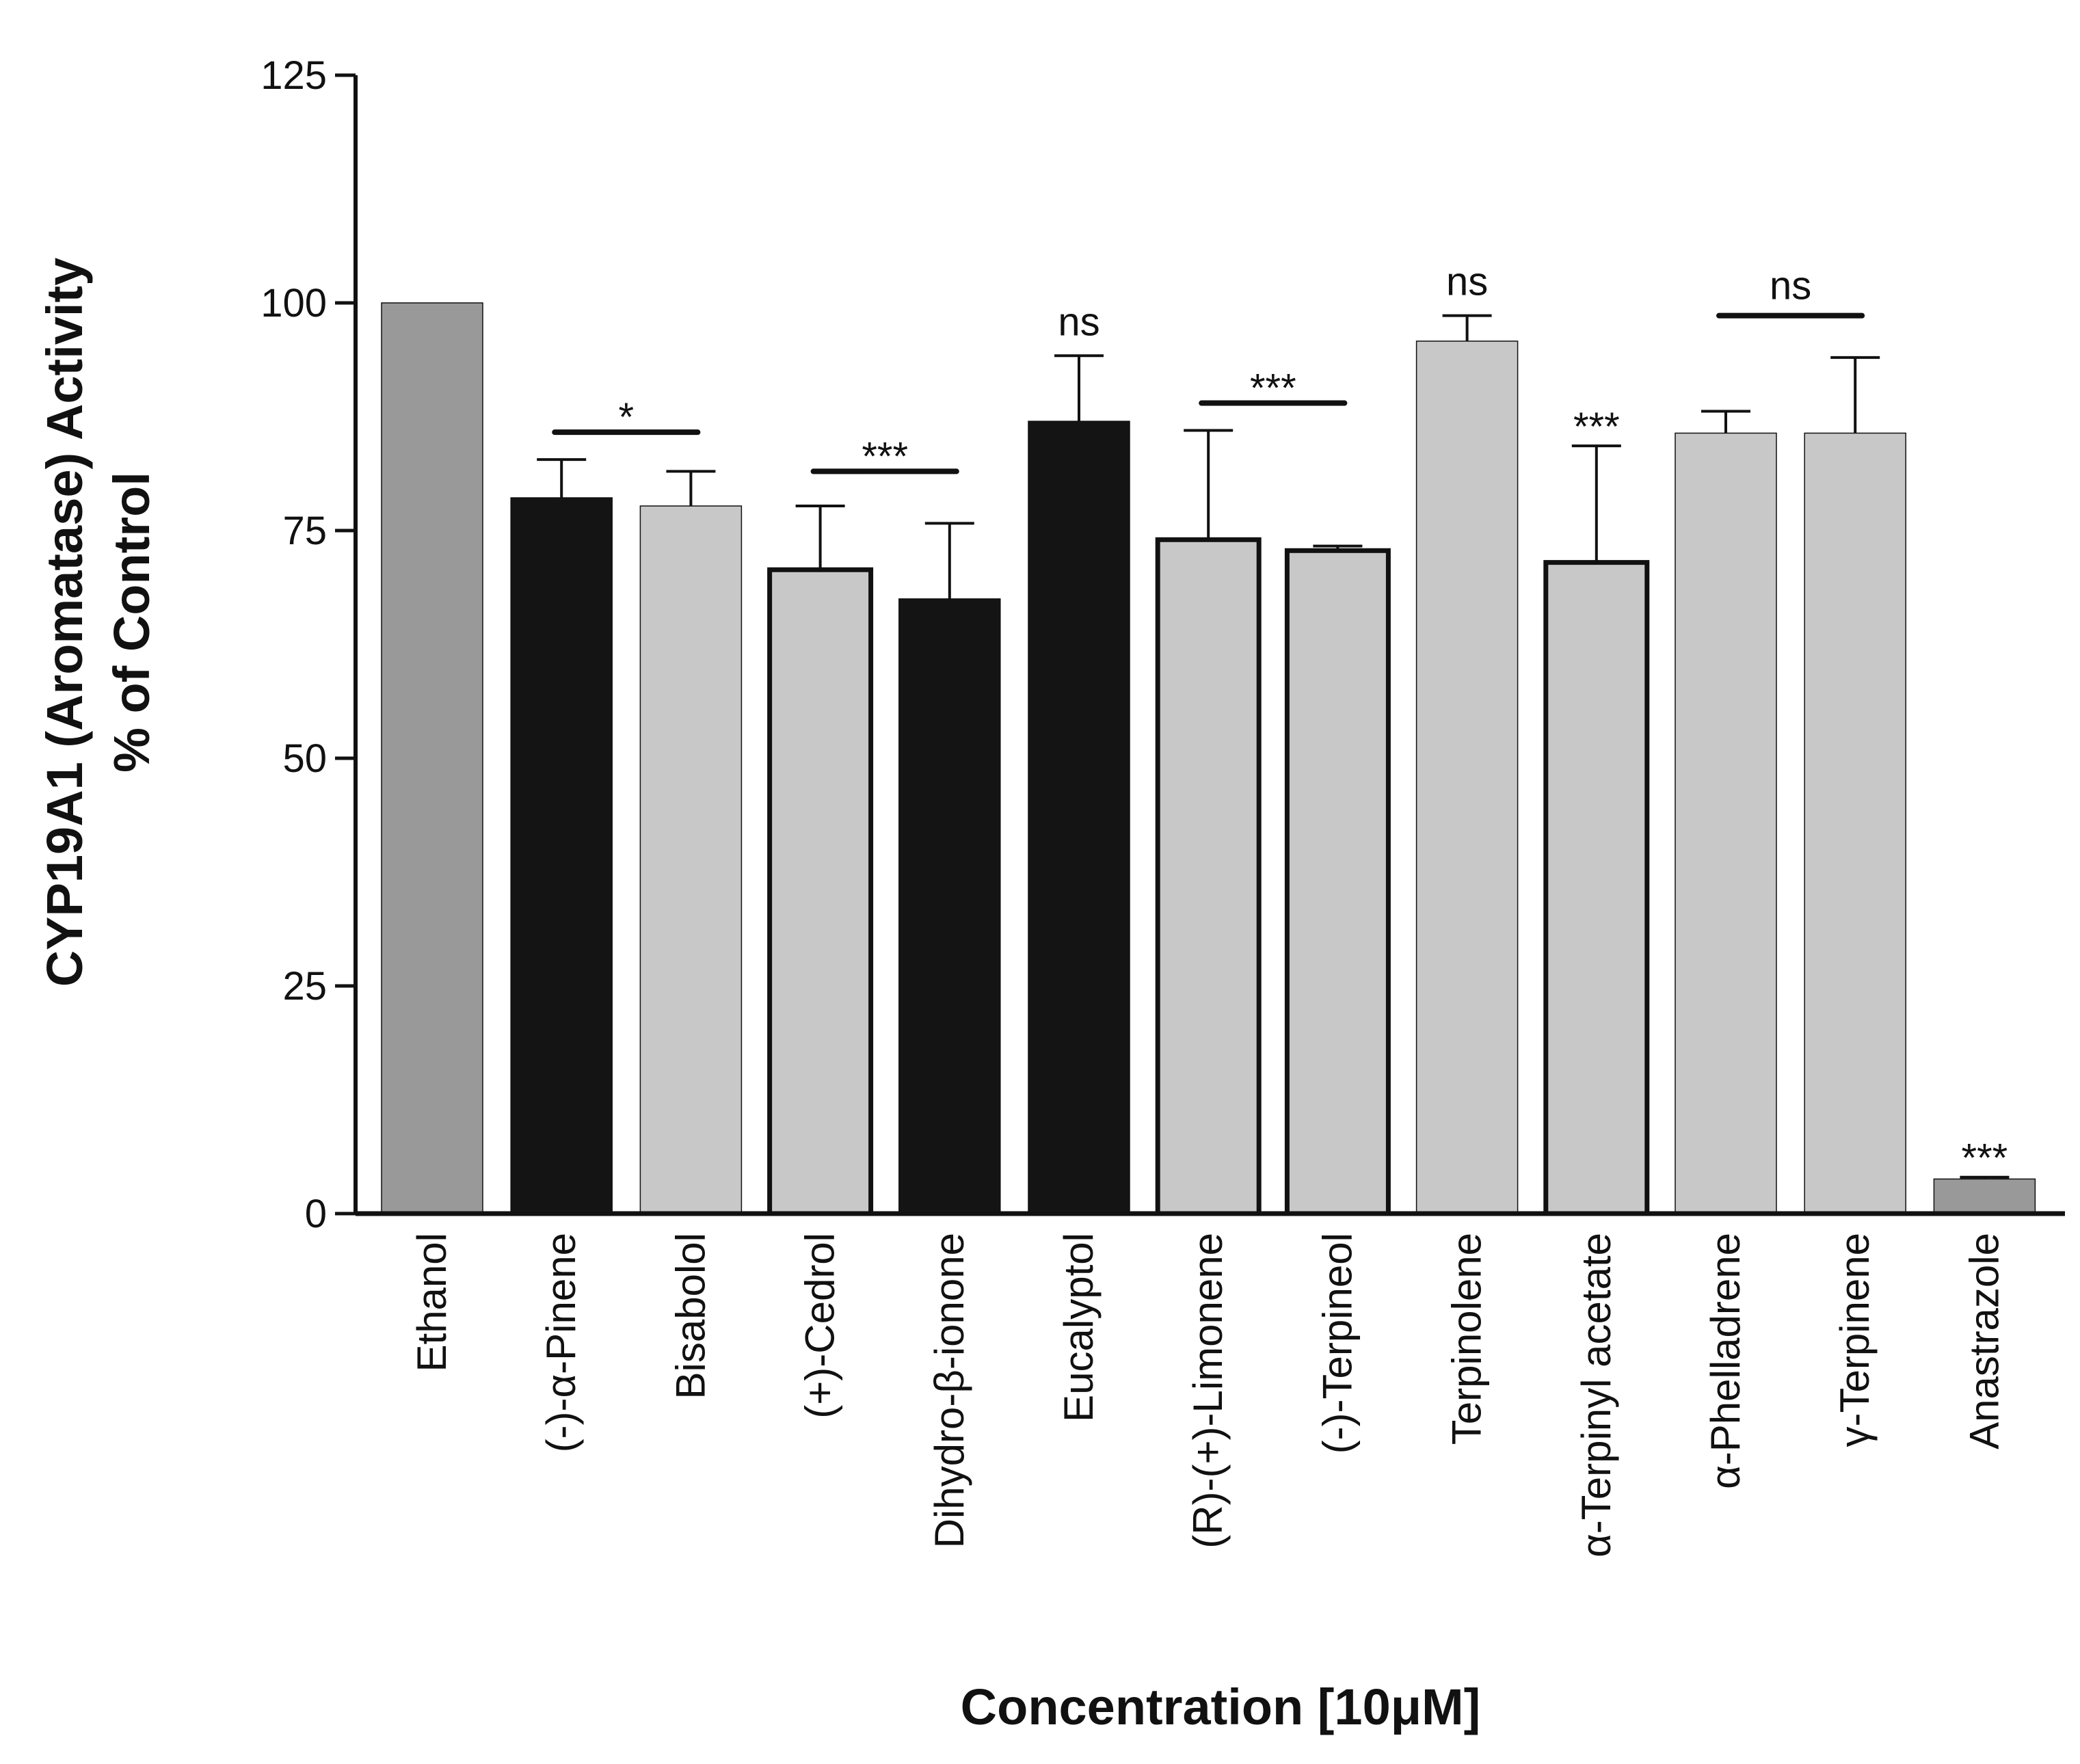 The height and width of the screenshot is (1764, 2080). I want to click on significance-label-2: ns, so click(1078, 321).